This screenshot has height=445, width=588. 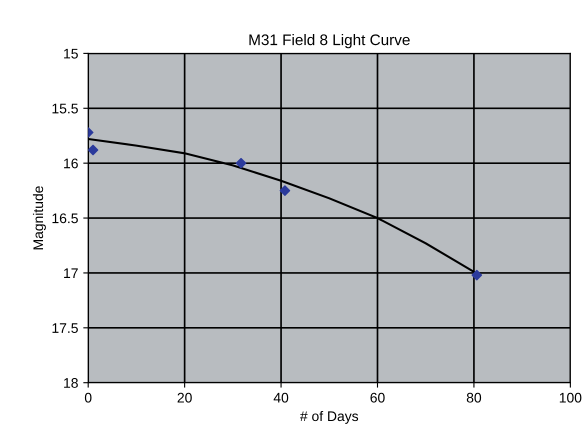 I want to click on x-tick-label: 60, so click(x=377, y=397).